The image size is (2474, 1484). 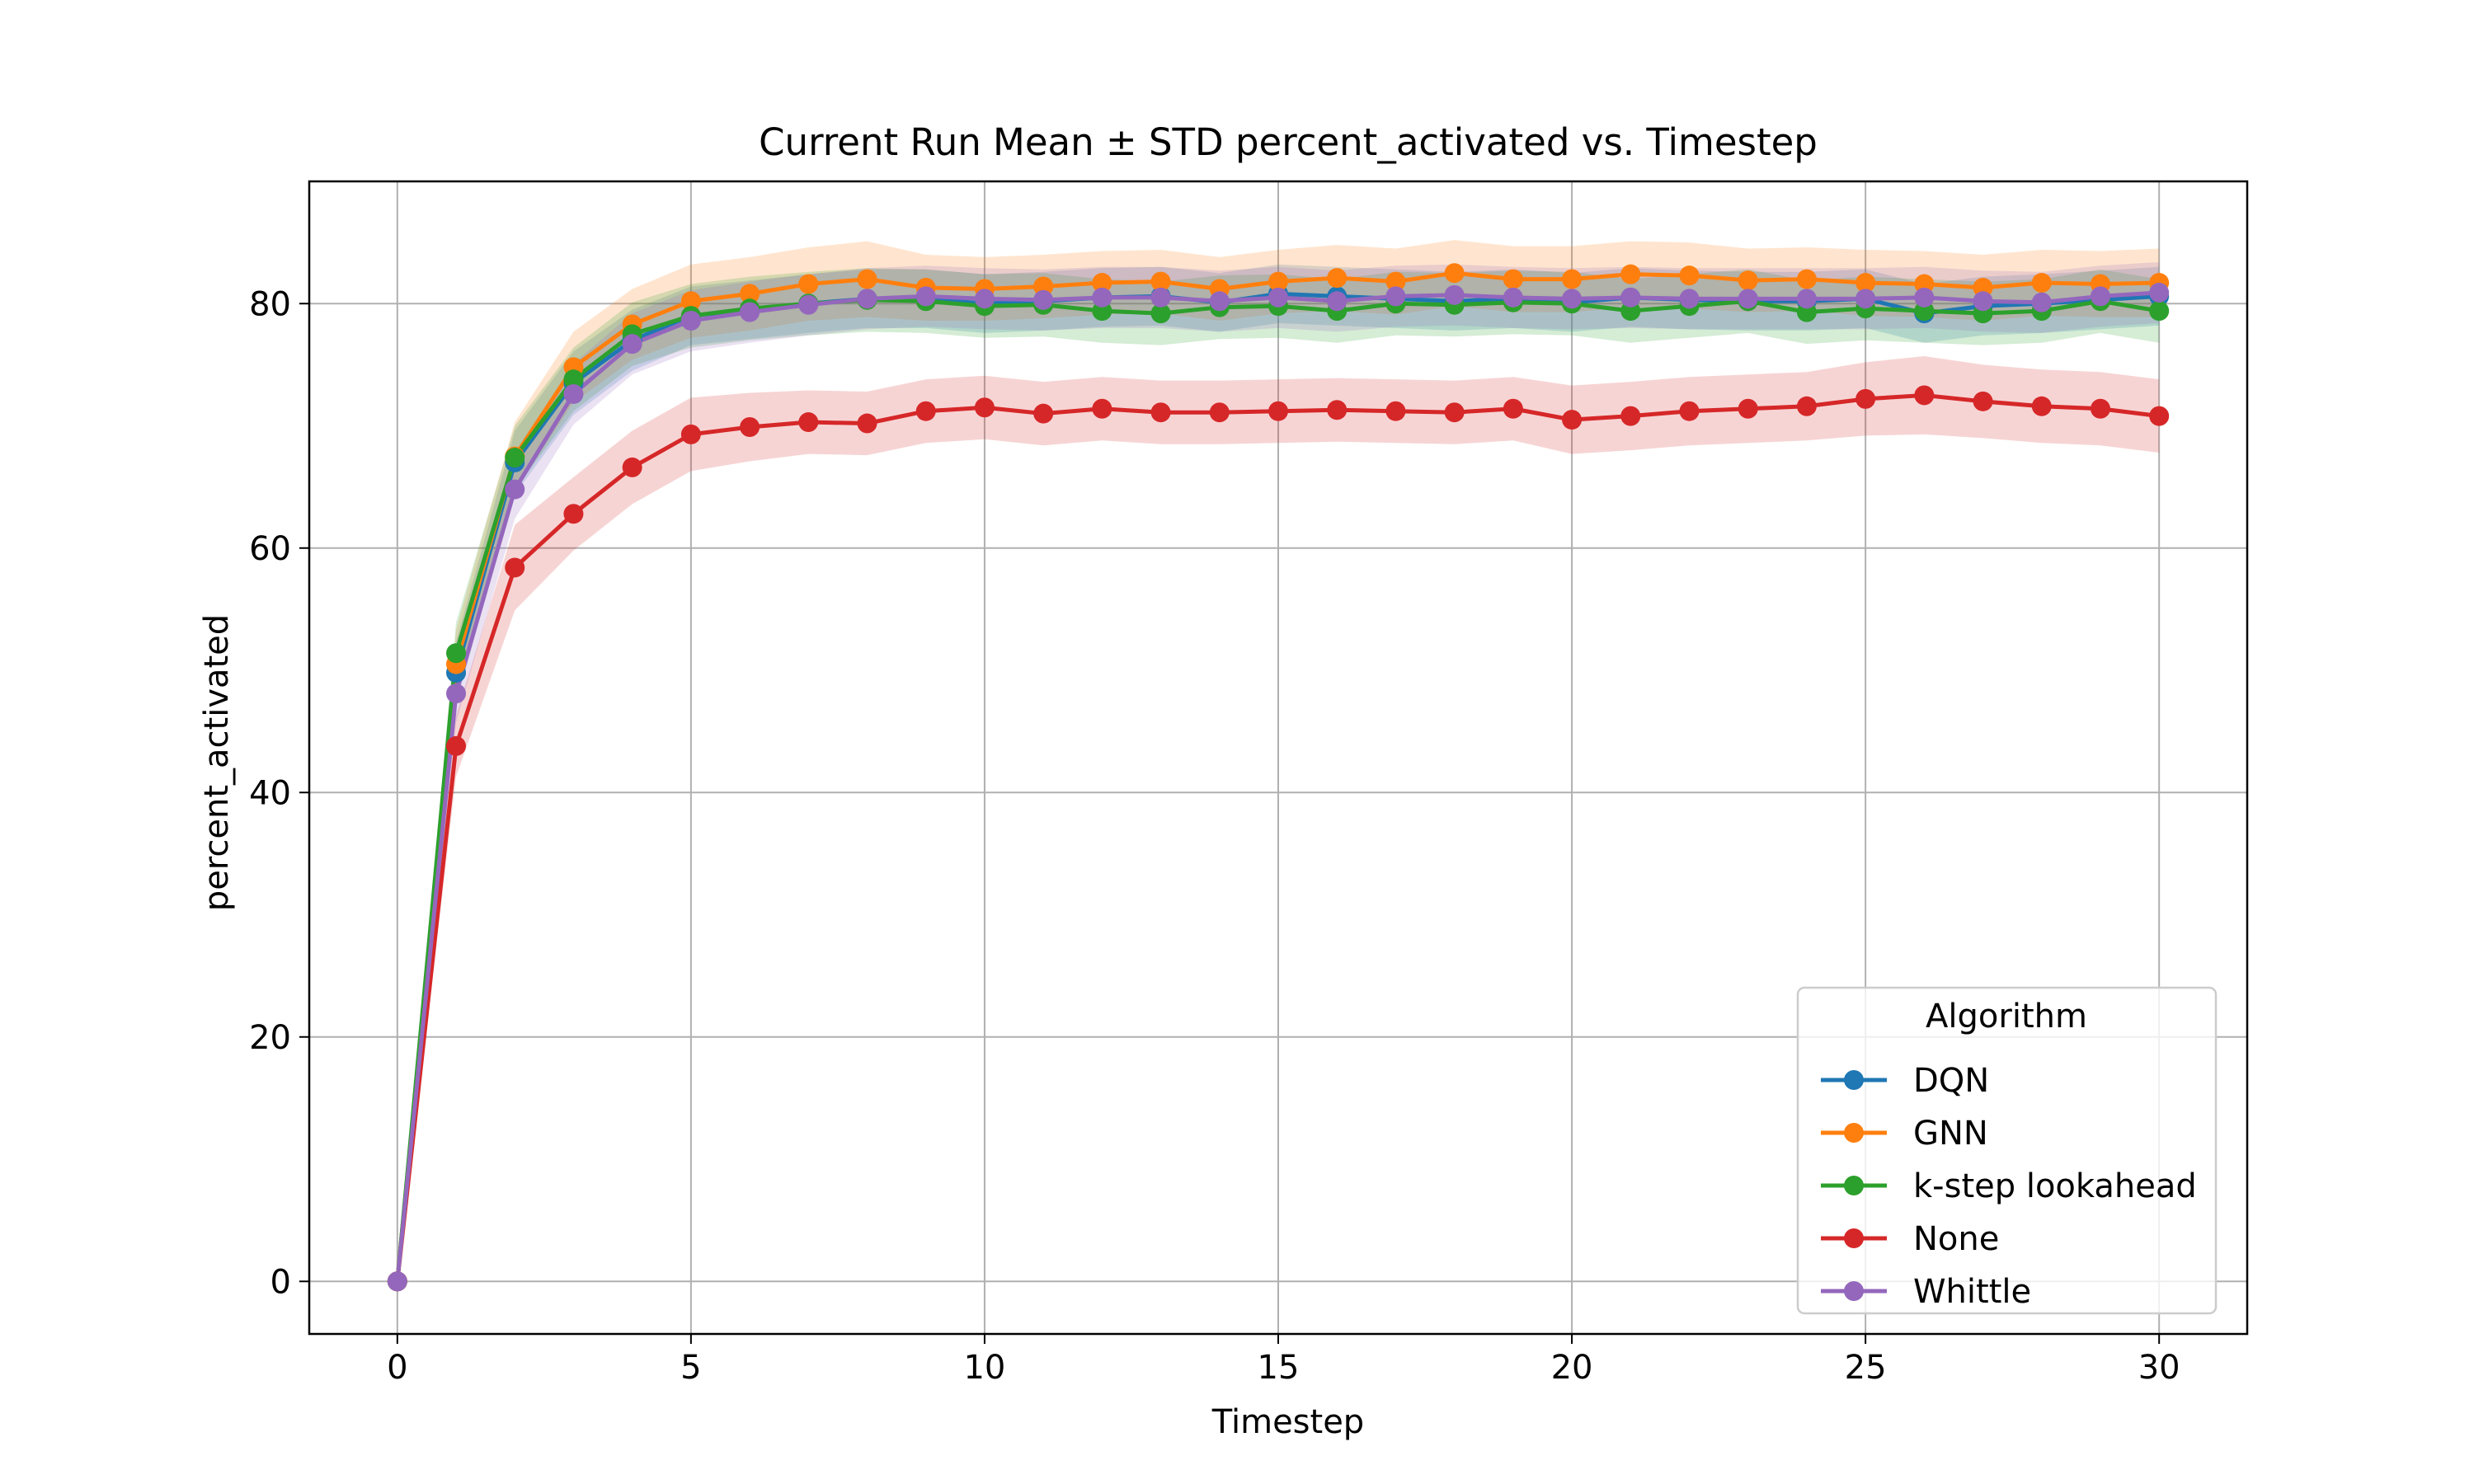 I want to click on y-tick-label: 20, so click(x=270, y=1038).